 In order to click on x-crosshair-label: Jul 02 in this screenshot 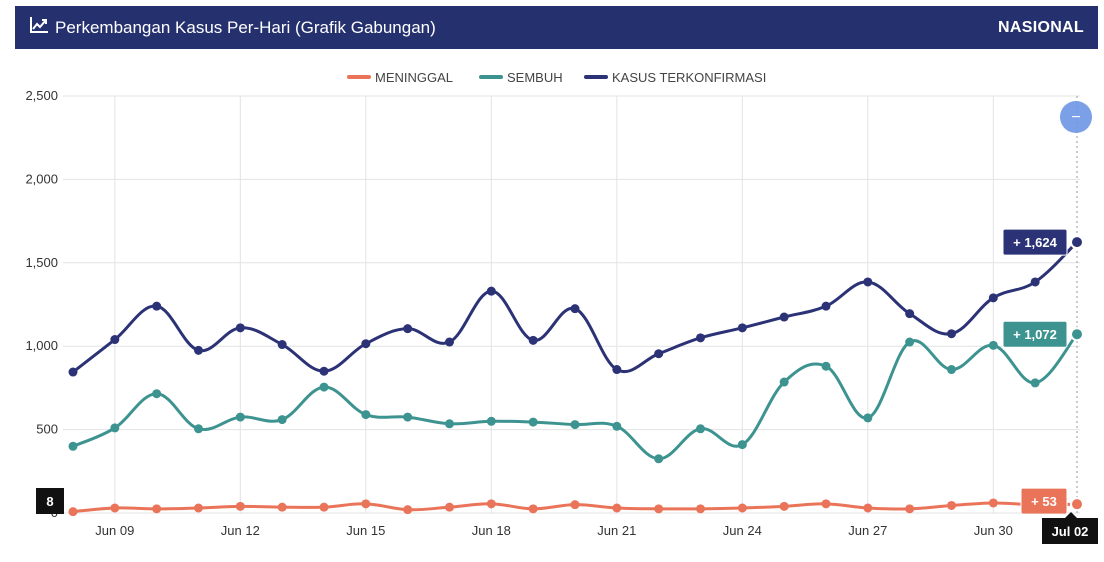, I will do `click(1070, 528)`.